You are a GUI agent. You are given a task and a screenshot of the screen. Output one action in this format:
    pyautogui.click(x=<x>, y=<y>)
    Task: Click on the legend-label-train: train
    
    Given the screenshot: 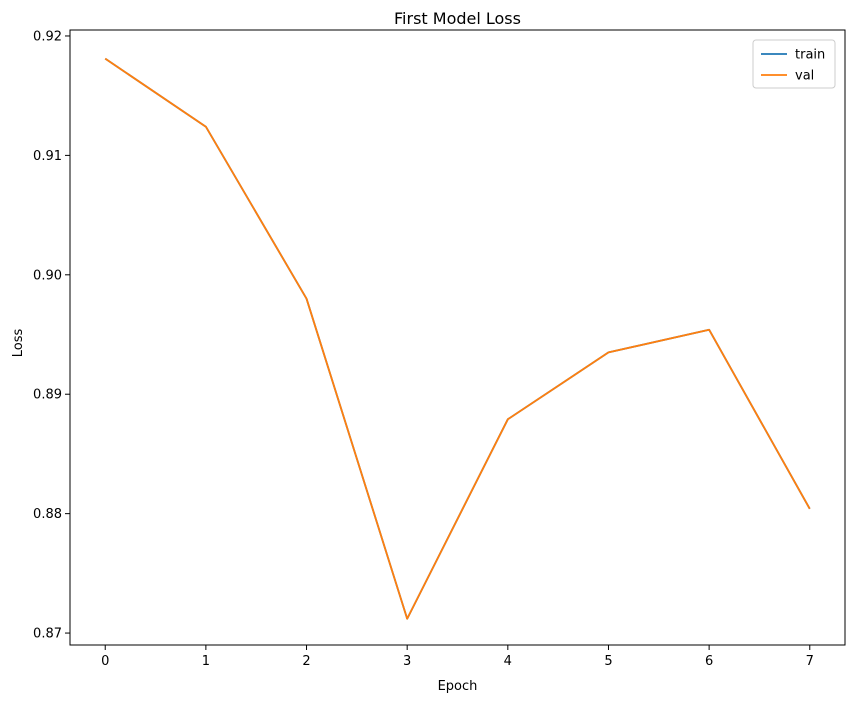 What is the action you would take?
    pyautogui.click(x=810, y=55)
    